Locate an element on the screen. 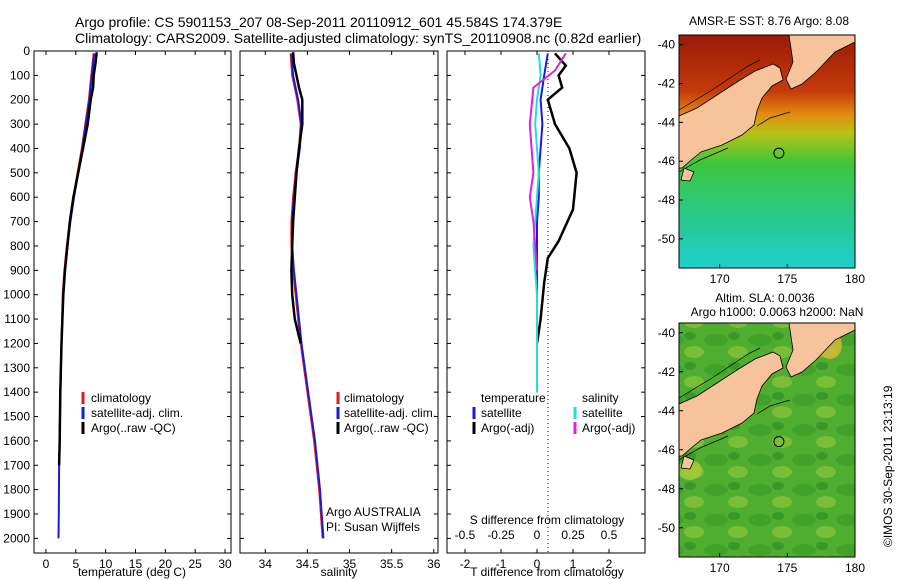 This screenshot has height=580, width=900. annotation-line2: PI: Susan Wijffels is located at coordinates (373, 527).